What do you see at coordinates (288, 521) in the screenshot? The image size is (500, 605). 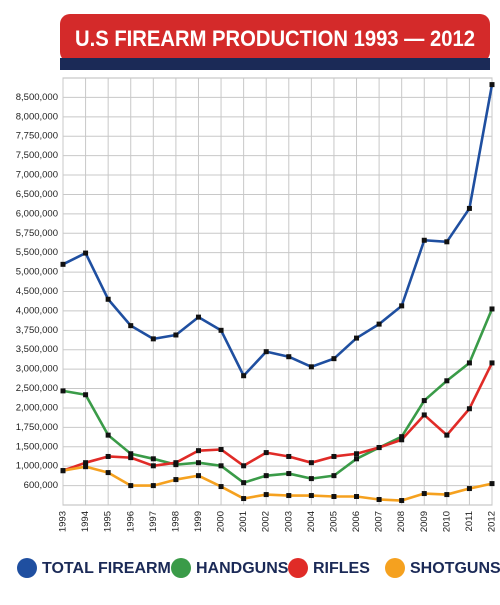 I see `x-tick-label: 2003` at bounding box center [288, 521].